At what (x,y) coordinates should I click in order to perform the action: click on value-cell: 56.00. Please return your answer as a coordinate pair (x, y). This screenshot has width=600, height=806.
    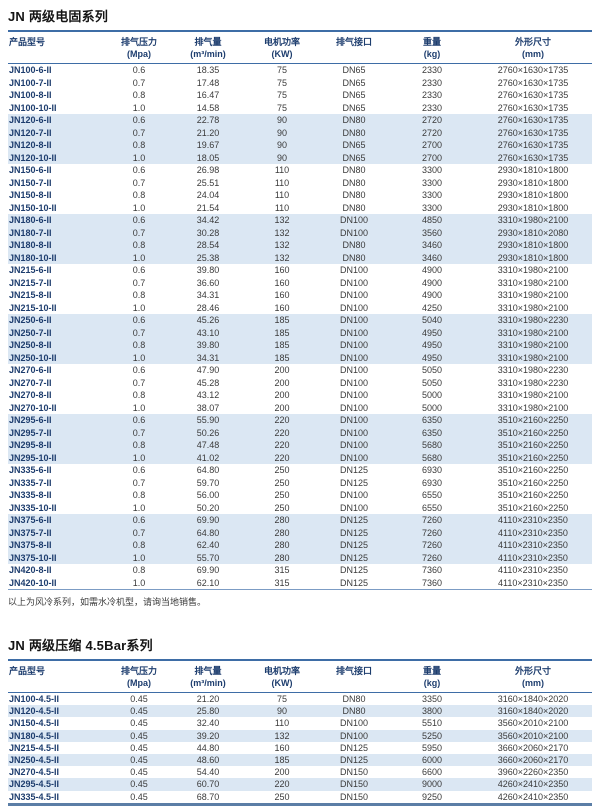
    Looking at the image, I should click on (208, 495).